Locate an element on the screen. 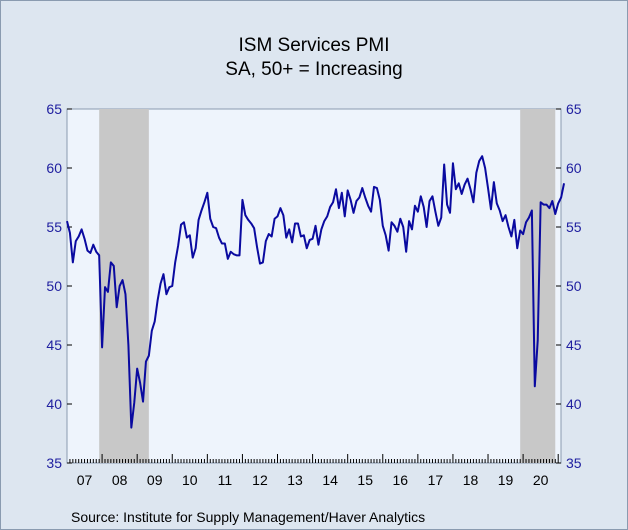 Image resolution: width=628 pixels, height=530 pixels. x-tick-label: 07 is located at coordinates (85, 480).